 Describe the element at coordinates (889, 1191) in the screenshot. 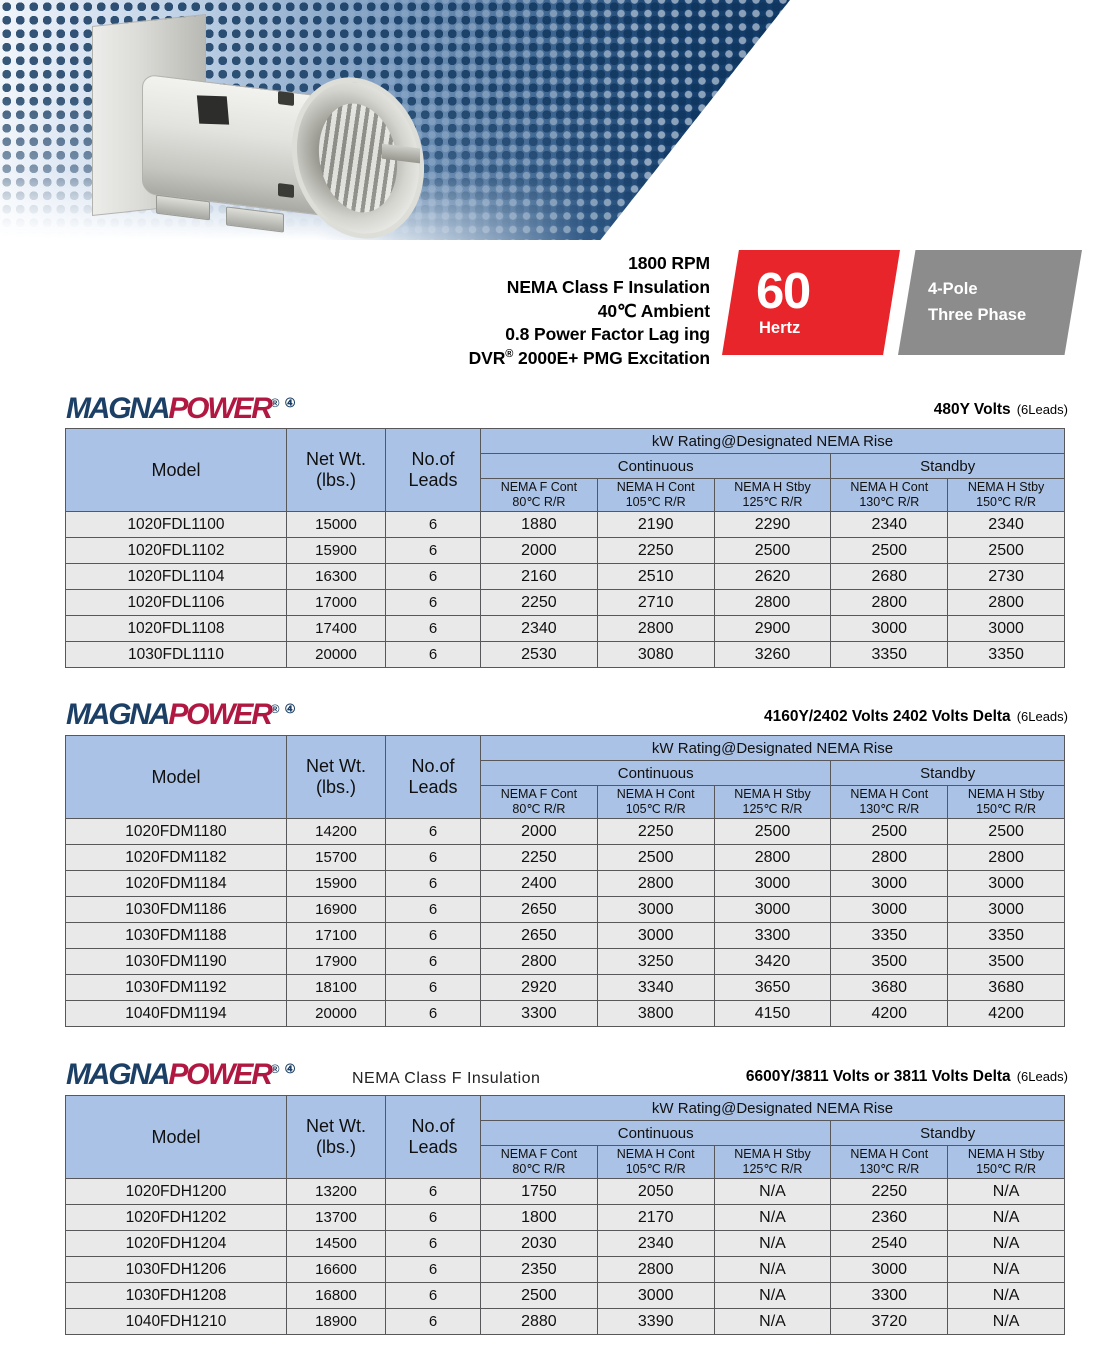

I see `cell-nema-h-cont-130: 2250` at that location.